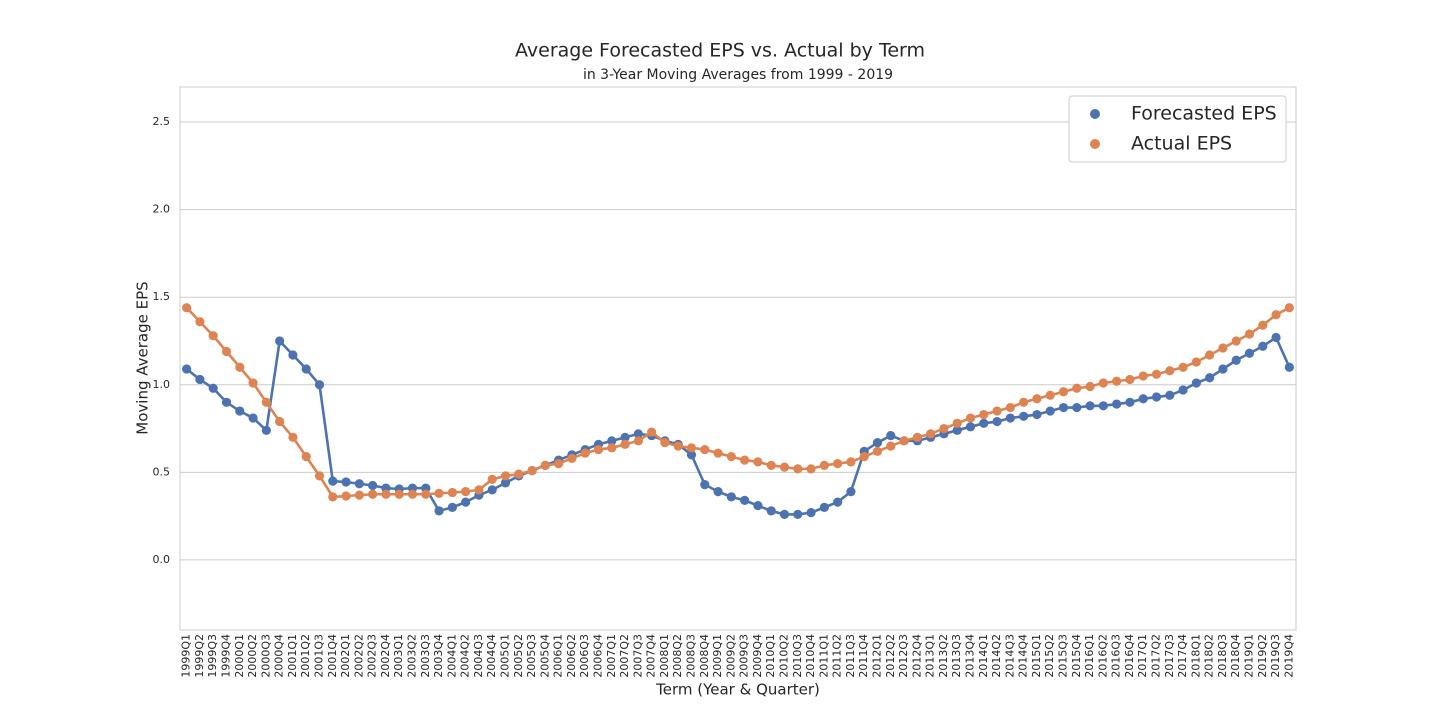 Image resolution: width=1440 pixels, height=720 pixels. I want to click on y-tick-label: 2.0, so click(162, 209).